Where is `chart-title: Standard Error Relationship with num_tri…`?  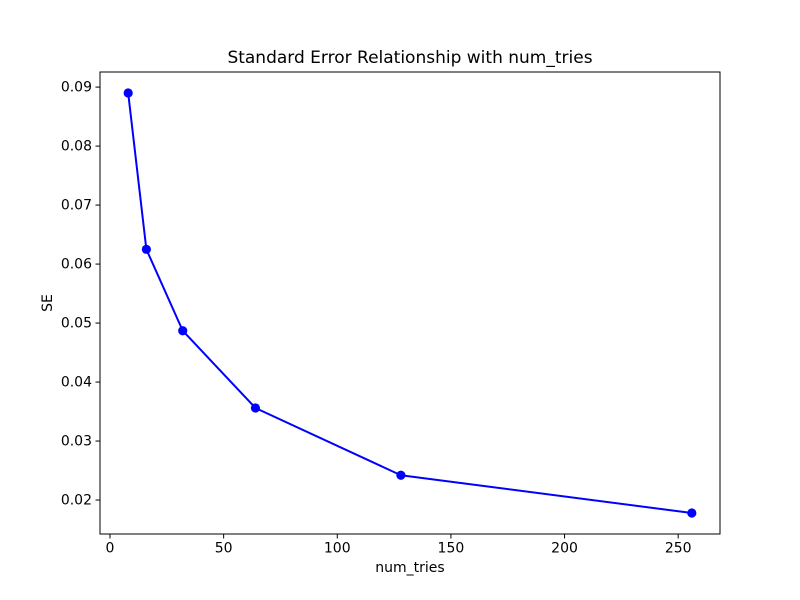
chart-title: Standard Error Relationship with num_tri… is located at coordinates (409, 58).